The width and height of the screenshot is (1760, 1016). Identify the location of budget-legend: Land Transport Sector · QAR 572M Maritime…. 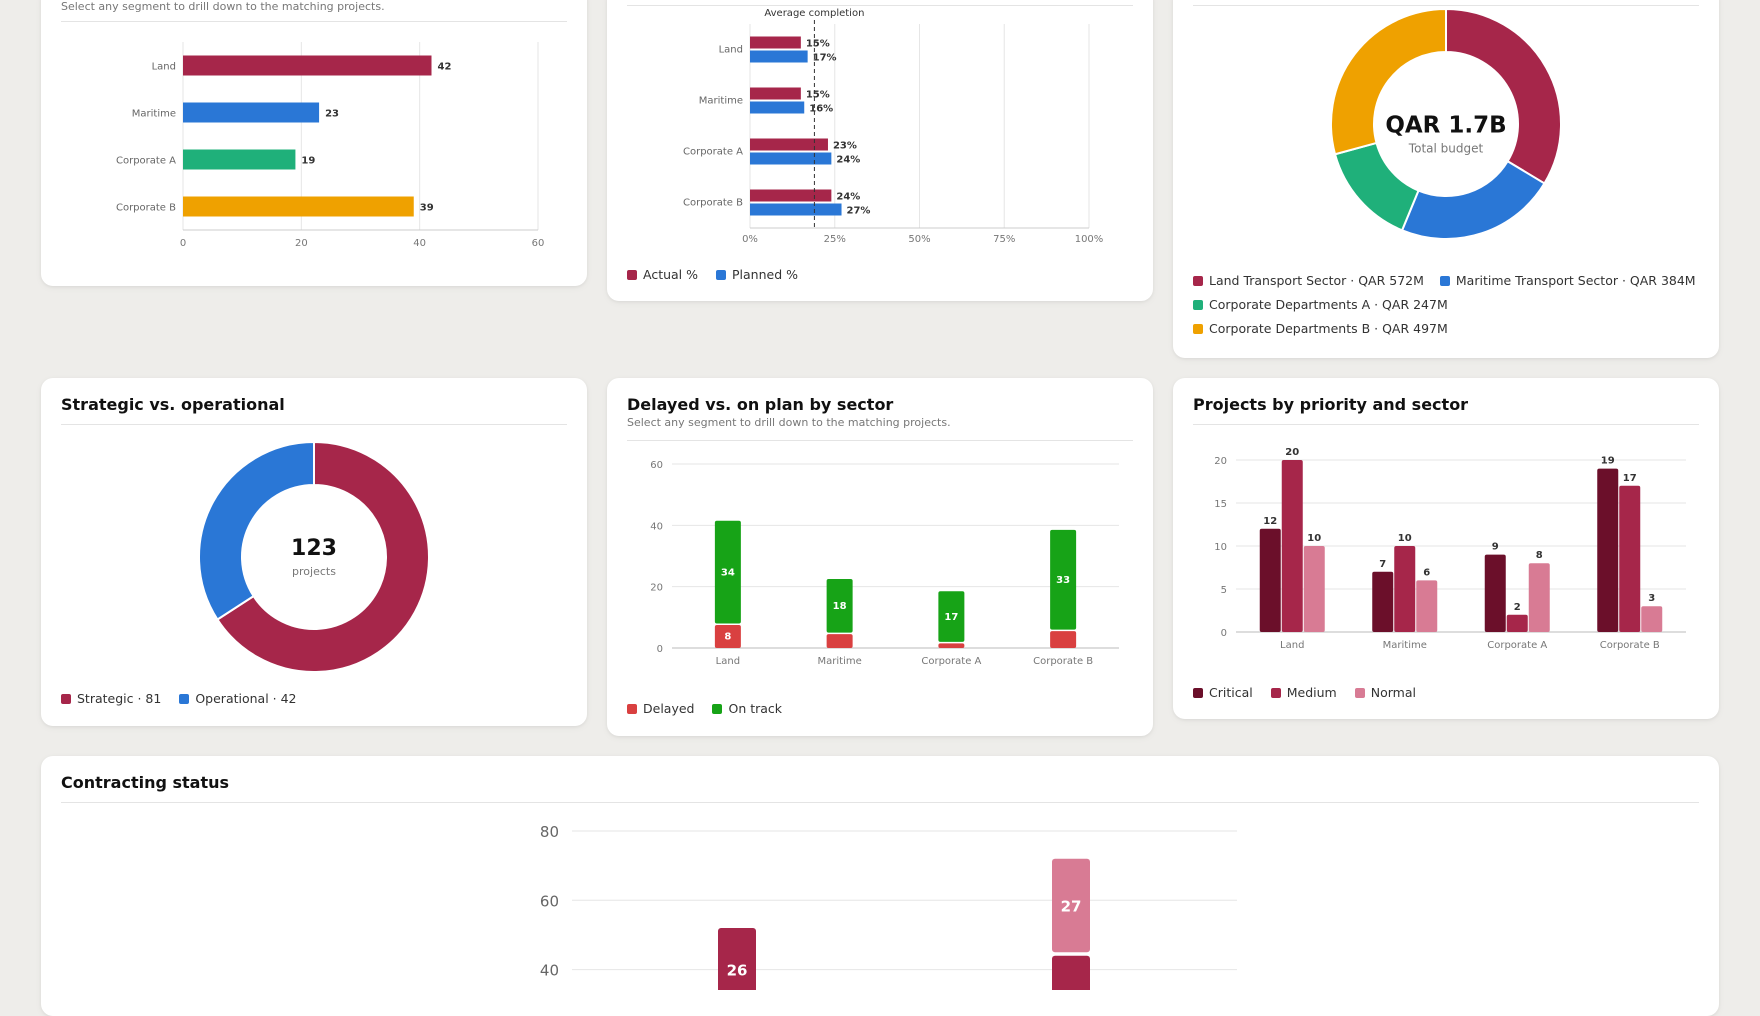
(1453, 304).